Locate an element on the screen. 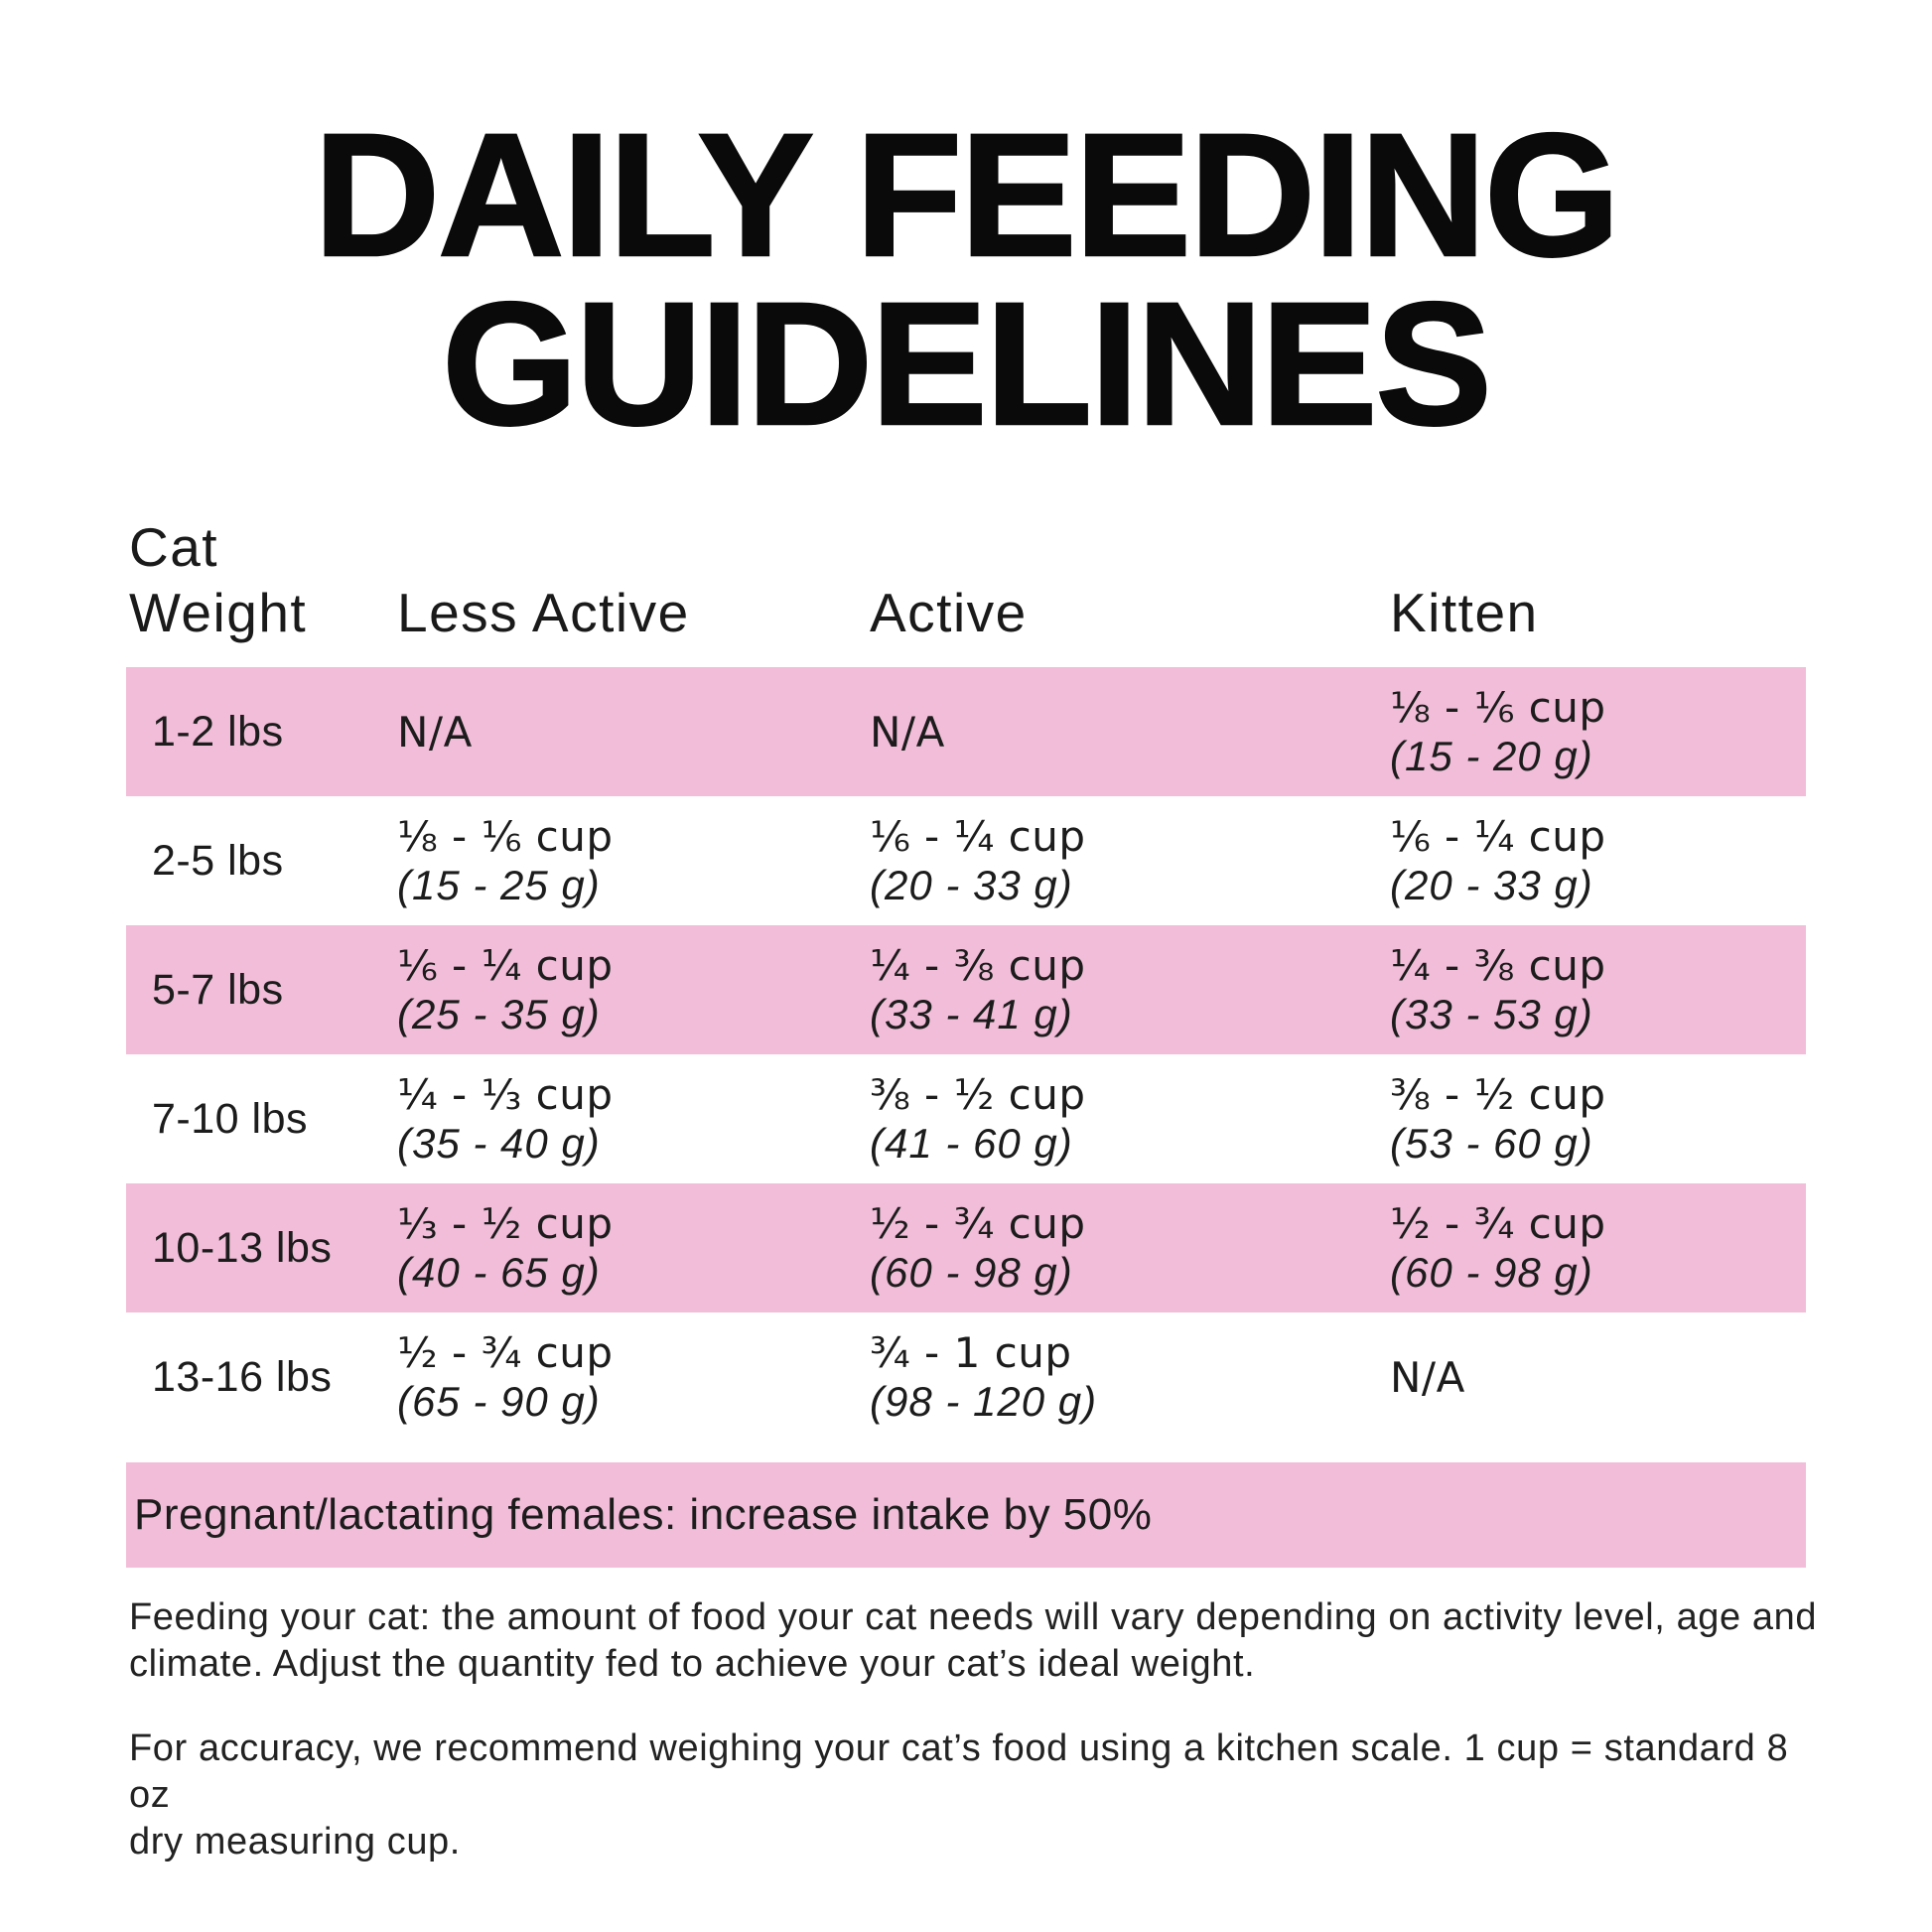 The width and height of the screenshot is (1932, 1932). cell-grams: (15 - 25 g) is located at coordinates (499, 885).